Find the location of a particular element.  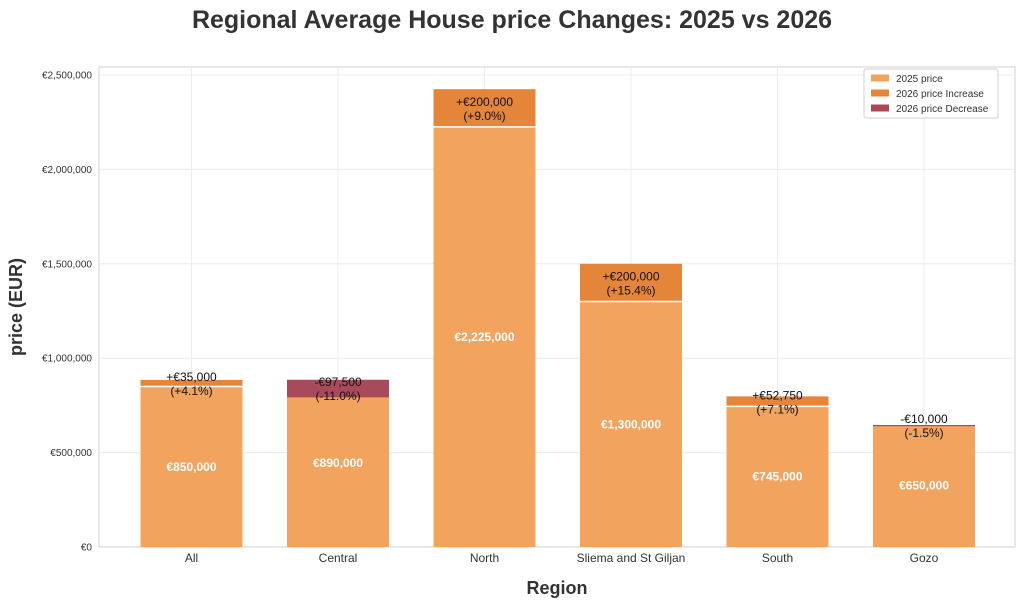

x-tick-label: Sliema and St Giljan is located at coordinates (631, 558).